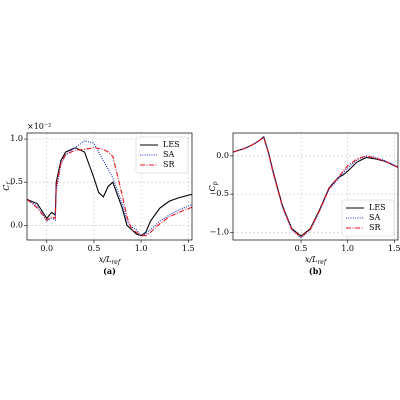 The image size is (400, 400). What do you see at coordinates (213, 186) in the screenshot?
I see `y-axis-label: Cp` at bounding box center [213, 186].